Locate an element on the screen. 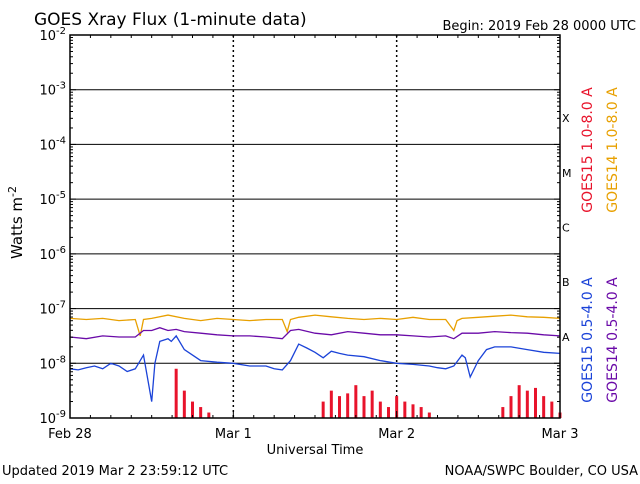 The width and height of the screenshot is (640, 484). flare-class-label: C is located at coordinates (566, 228).